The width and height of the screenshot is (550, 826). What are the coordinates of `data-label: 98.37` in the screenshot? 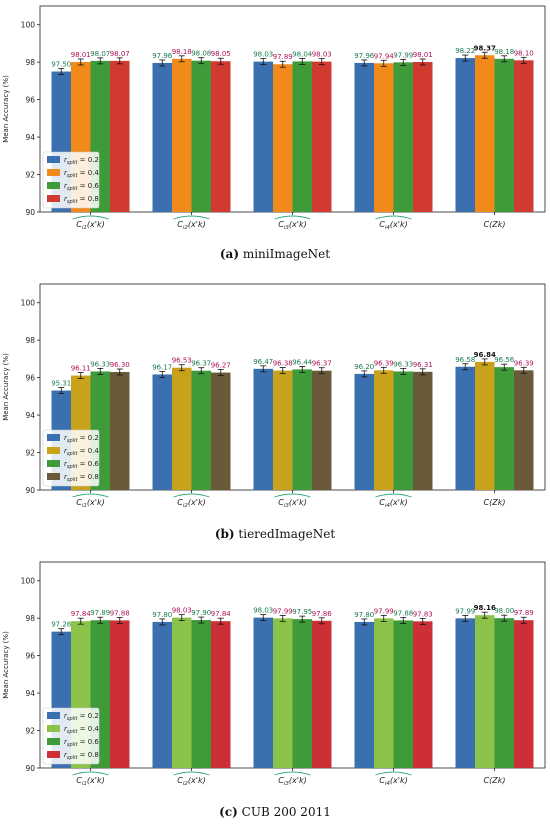 It's located at (485, 48).